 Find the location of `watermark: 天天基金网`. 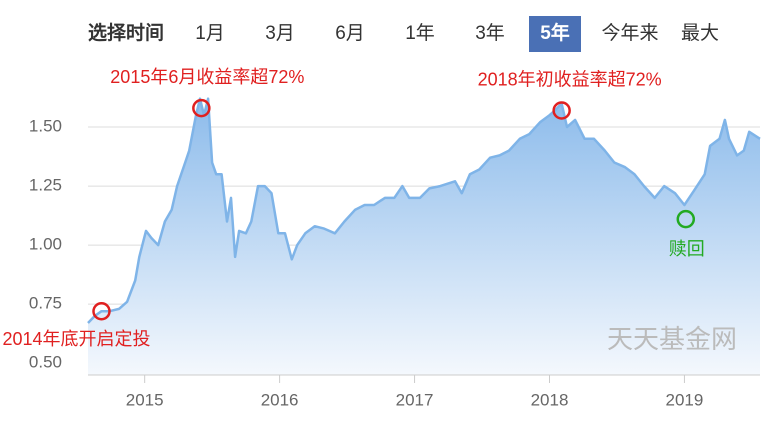

watermark: 天天基金网 is located at coordinates (672, 339).